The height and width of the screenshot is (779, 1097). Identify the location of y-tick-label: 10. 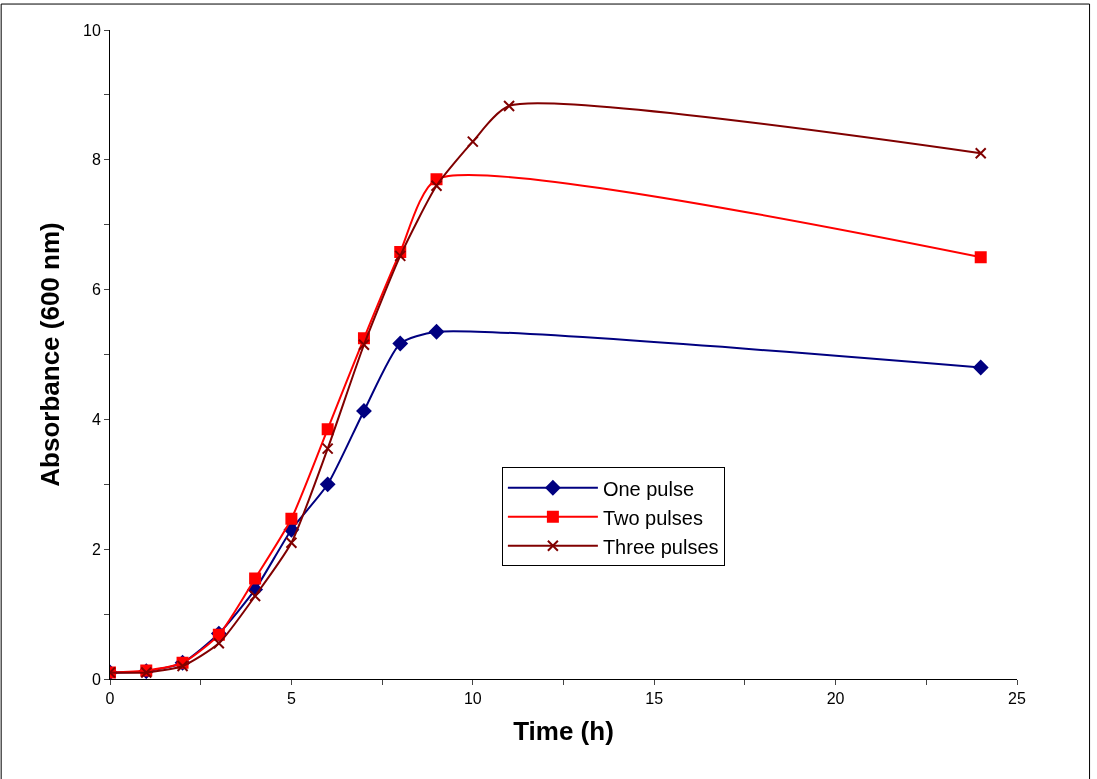
(92, 30).